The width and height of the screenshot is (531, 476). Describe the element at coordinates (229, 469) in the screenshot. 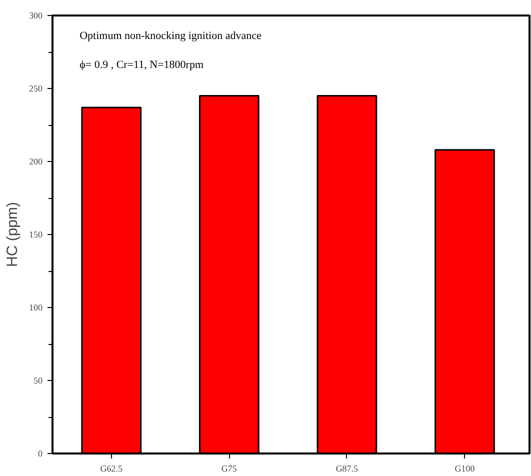

I see `x-tick-label: G75` at that location.